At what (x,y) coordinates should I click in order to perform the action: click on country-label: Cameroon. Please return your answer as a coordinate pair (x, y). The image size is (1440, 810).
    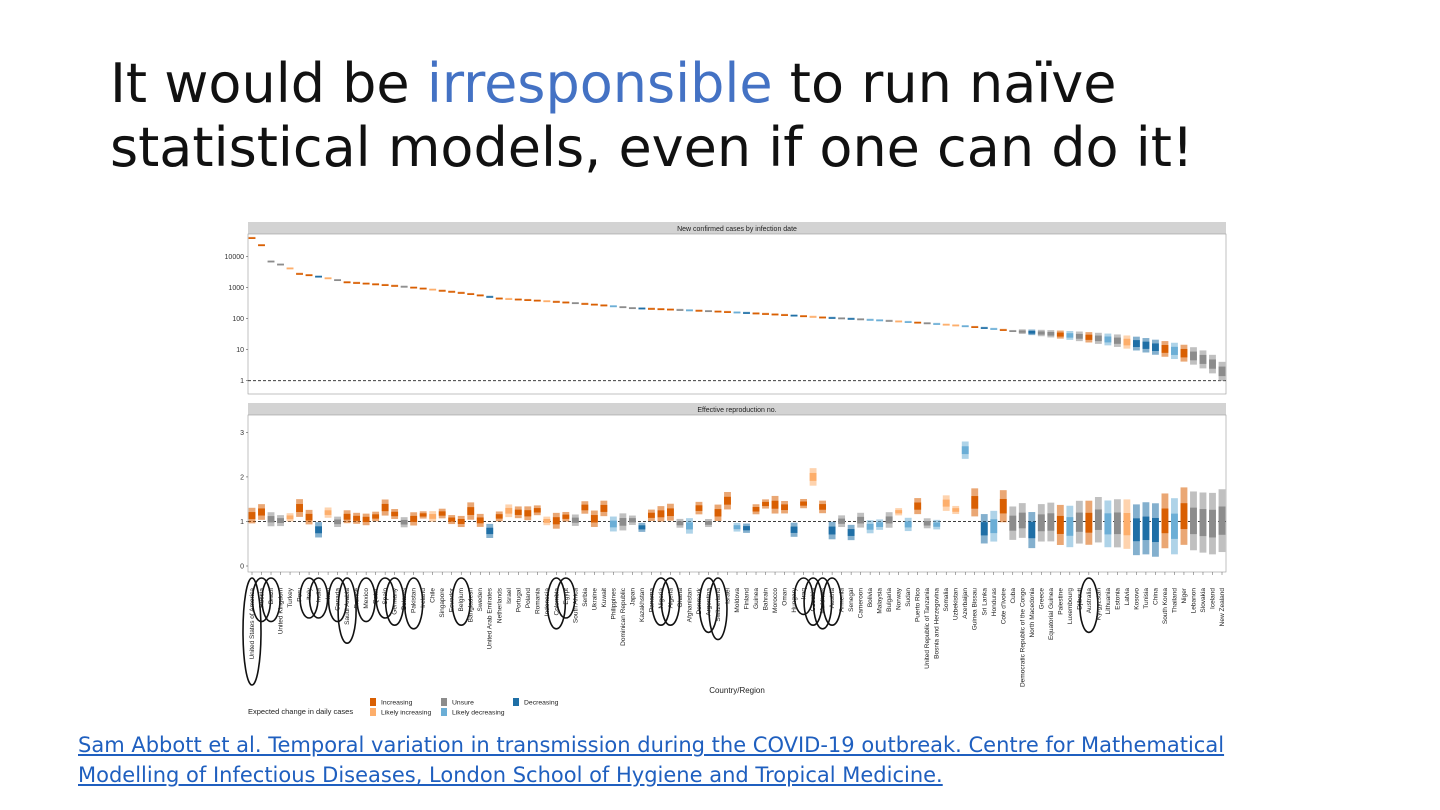
    Looking at the image, I should click on (861, 603).